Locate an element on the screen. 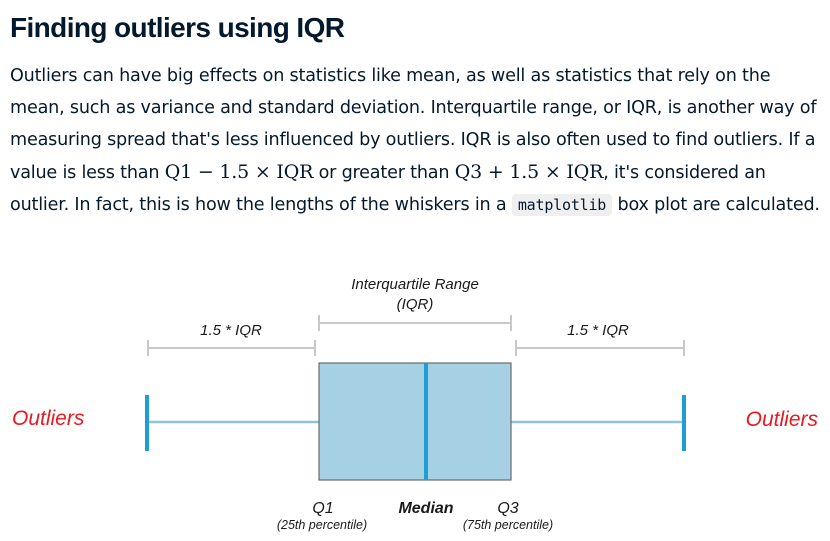 This screenshot has height=541, width=830. q3-sublabel: (75th percentile) is located at coordinates (508, 525).